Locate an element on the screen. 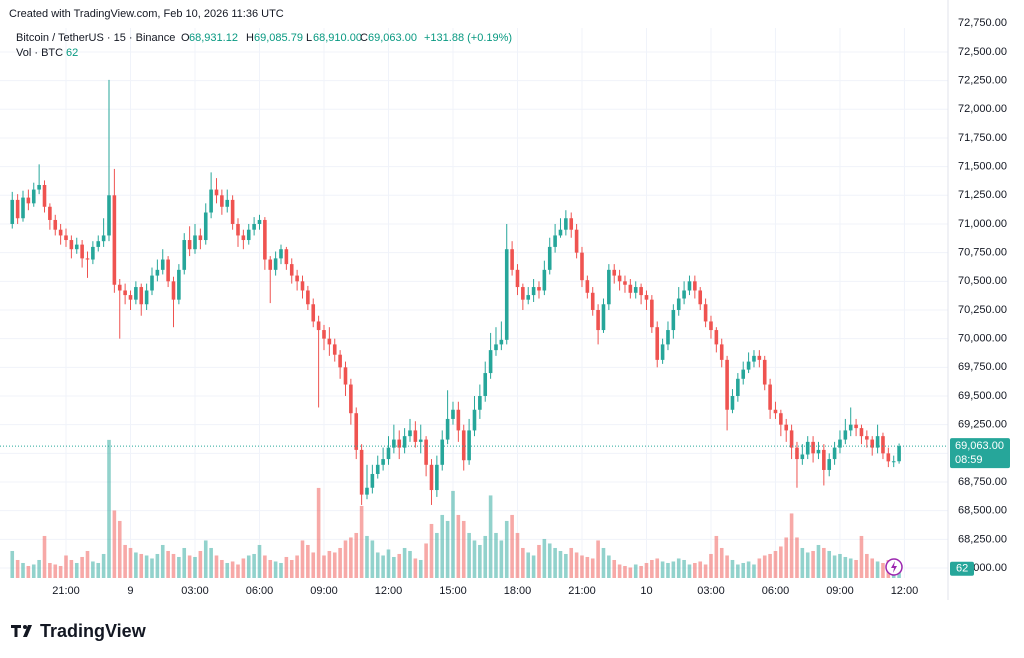 The height and width of the screenshot is (658, 1024). y-tick-label: 69,250.00 is located at coordinates (982, 425).